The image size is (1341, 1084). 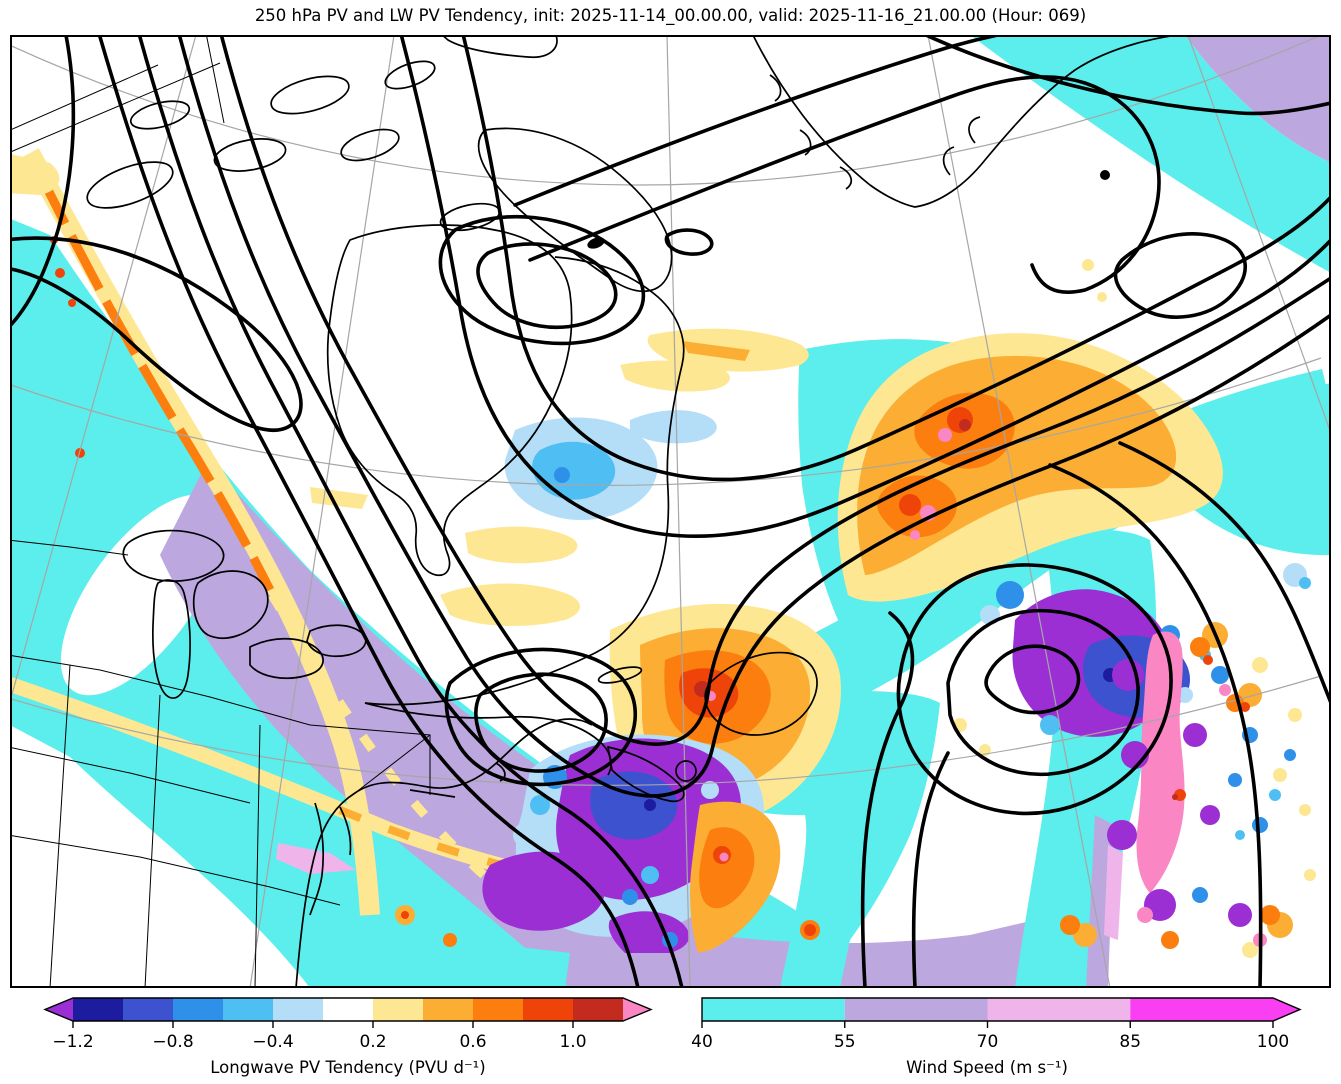 What do you see at coordinates (1273, 1042) in the screenshot?
I see `colorbar-tick-label: 100` at bounding box center [1273, 1042].